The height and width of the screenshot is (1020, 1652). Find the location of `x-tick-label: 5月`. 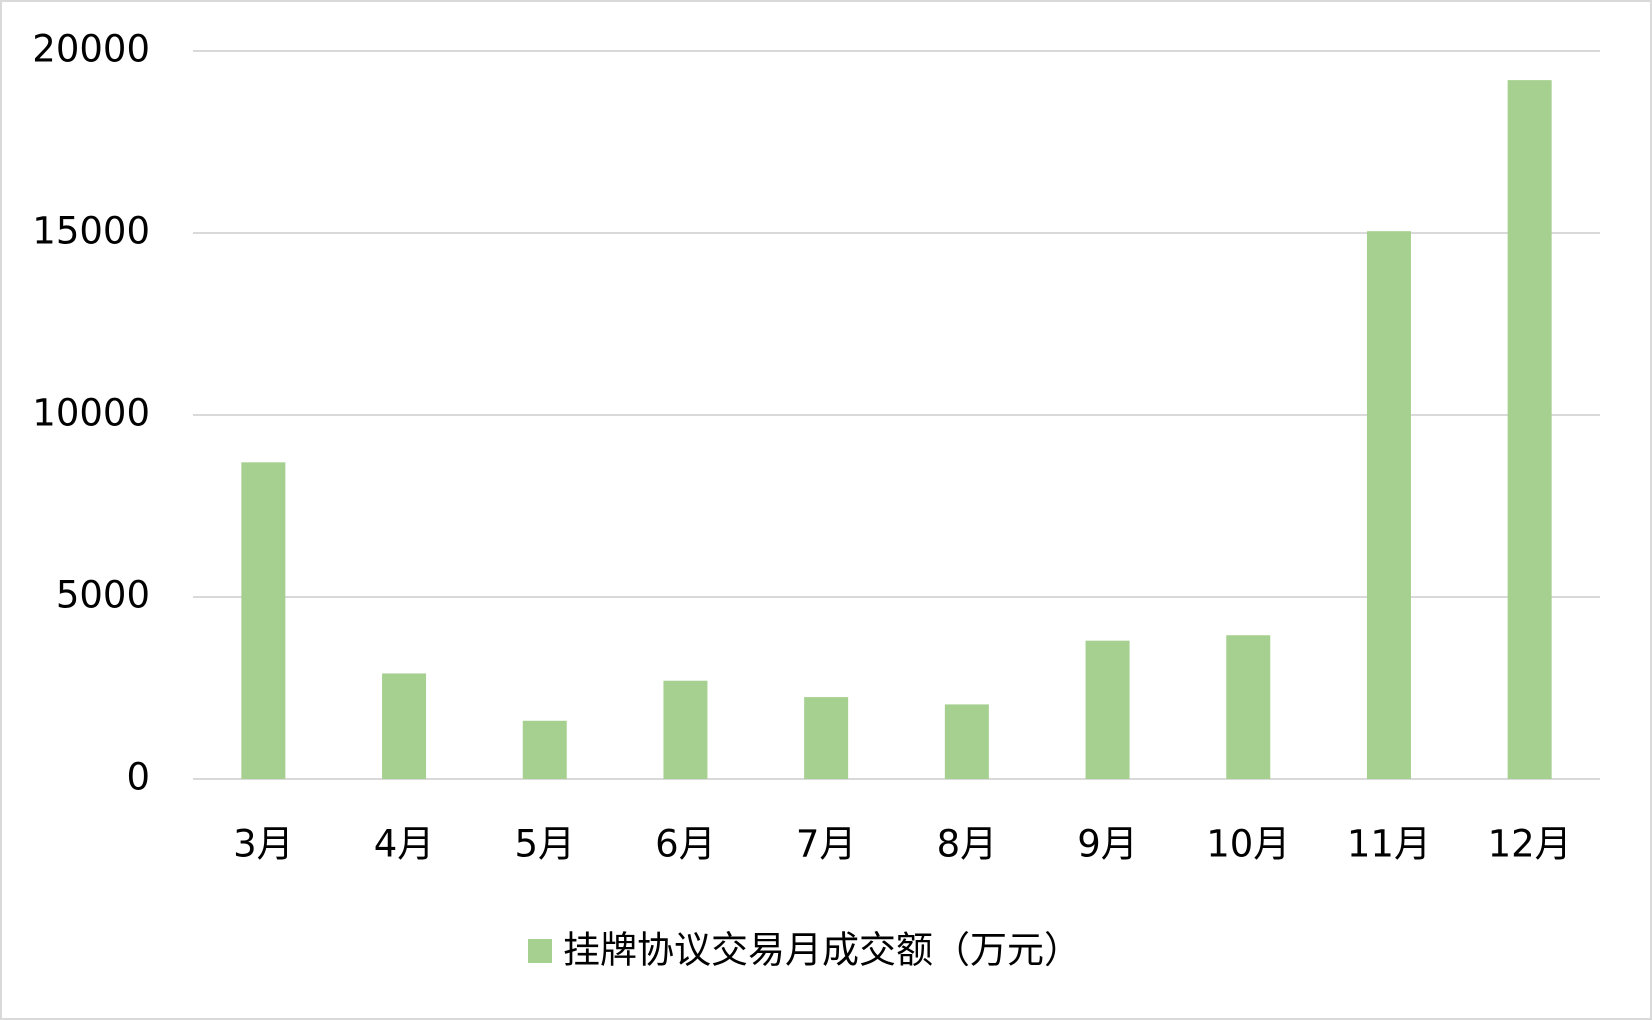

x-tick-label: 5月 is located at coordinates (544, 844).